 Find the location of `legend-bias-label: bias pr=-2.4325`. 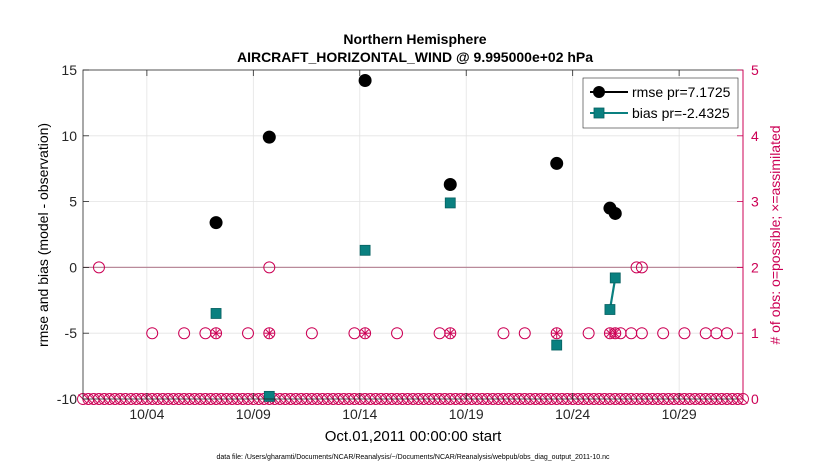

legend-bias-label: bias pr=-2.4325 is located at coordinates (681, 113).